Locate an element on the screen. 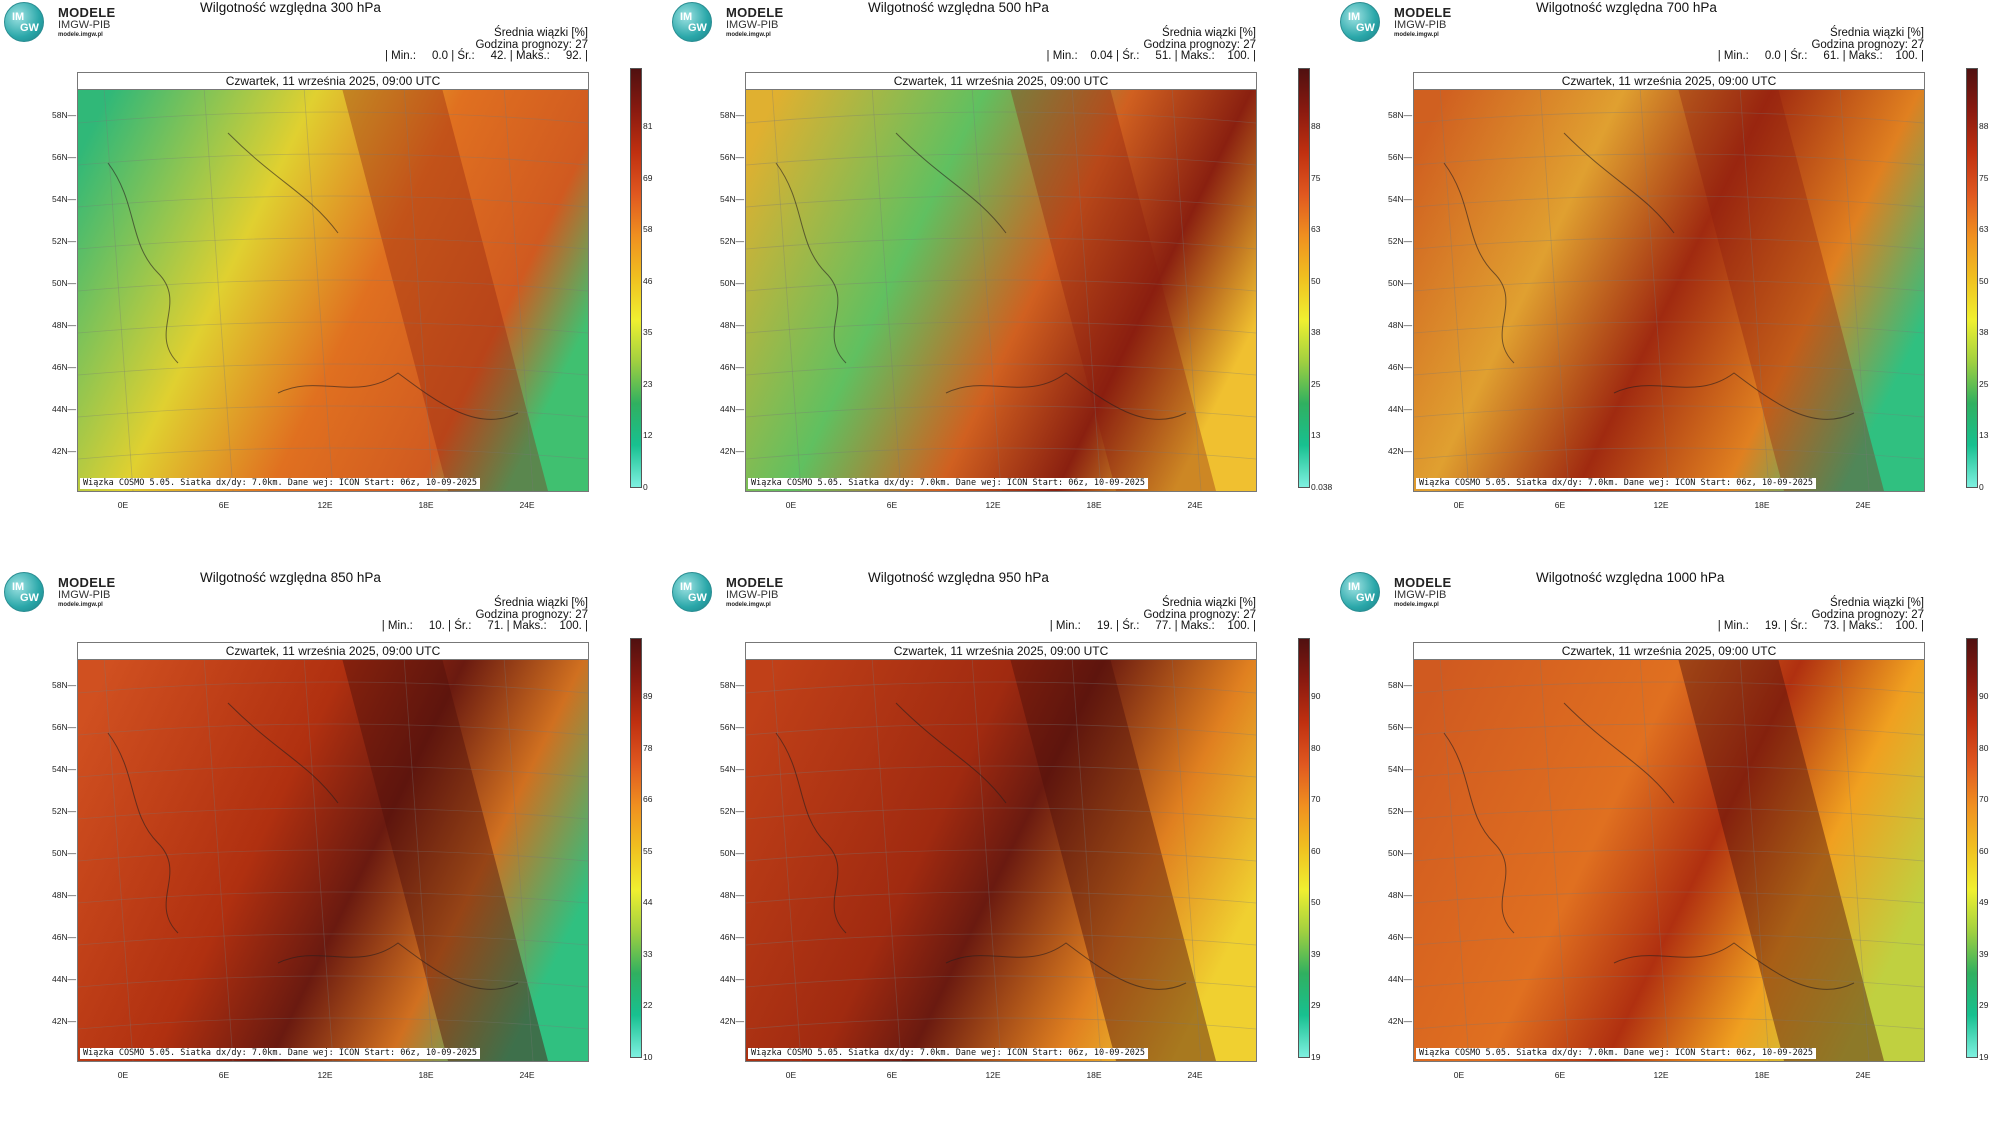 The height and width of the screenshot is (1137, 2000). colorbar-tick: 38 is located at coordinates (1984, 332).